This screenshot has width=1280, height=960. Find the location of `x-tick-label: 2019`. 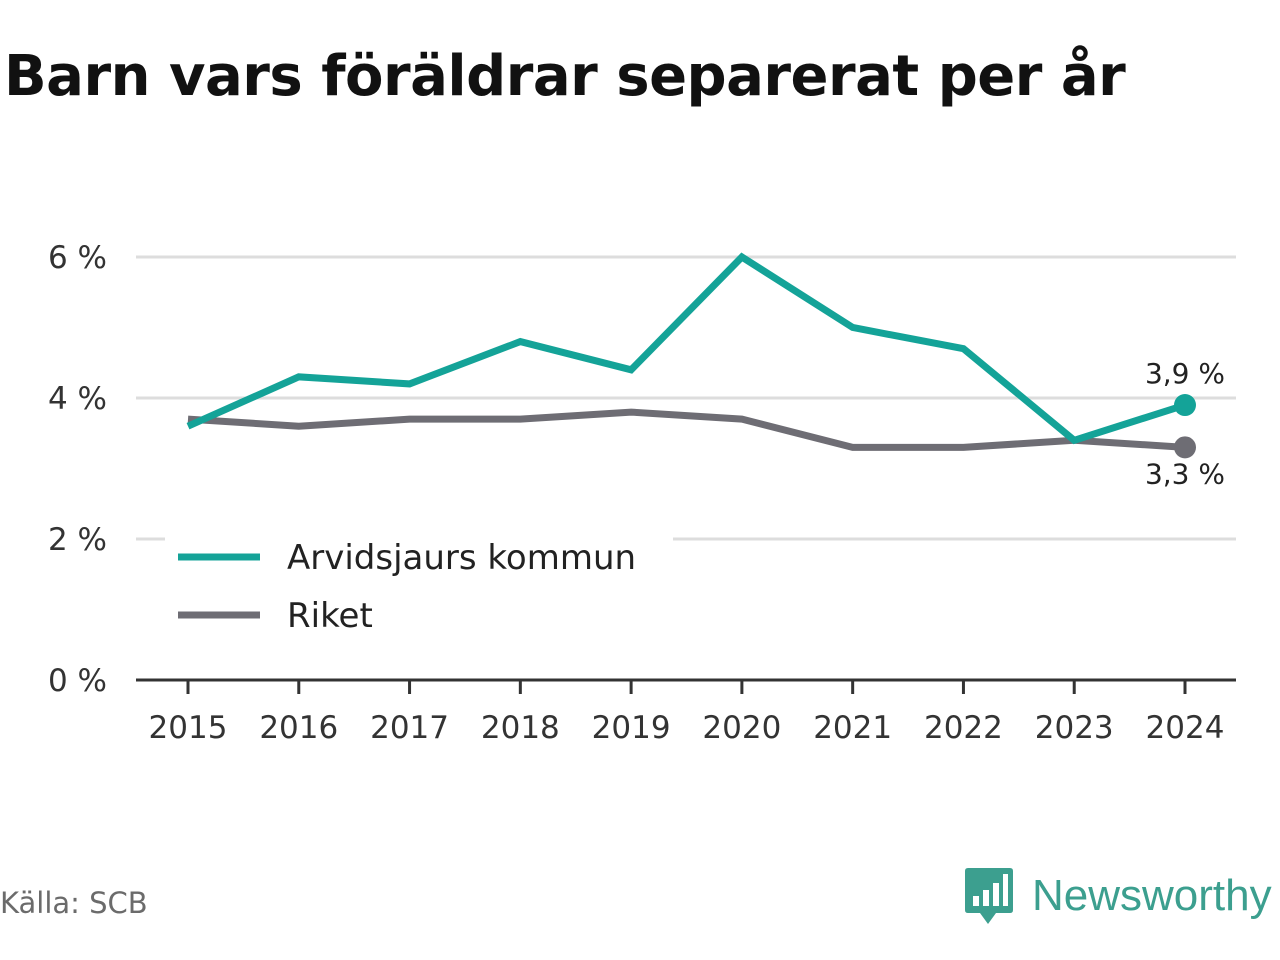

x-tick-label: 2019 is located at coordinates (631, 728).